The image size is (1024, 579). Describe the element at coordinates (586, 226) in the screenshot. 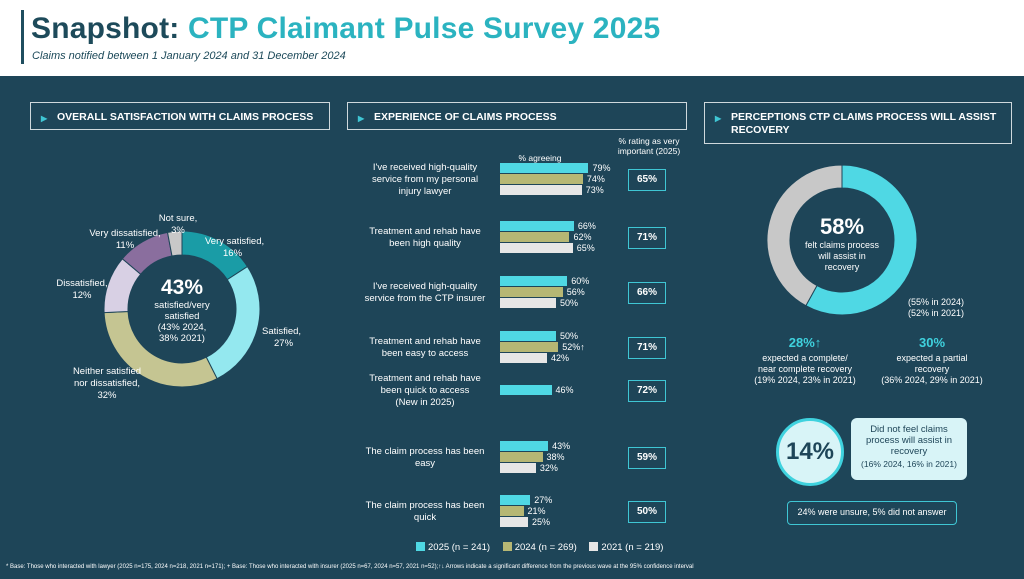

I see `bar-value: 66%` at that location.